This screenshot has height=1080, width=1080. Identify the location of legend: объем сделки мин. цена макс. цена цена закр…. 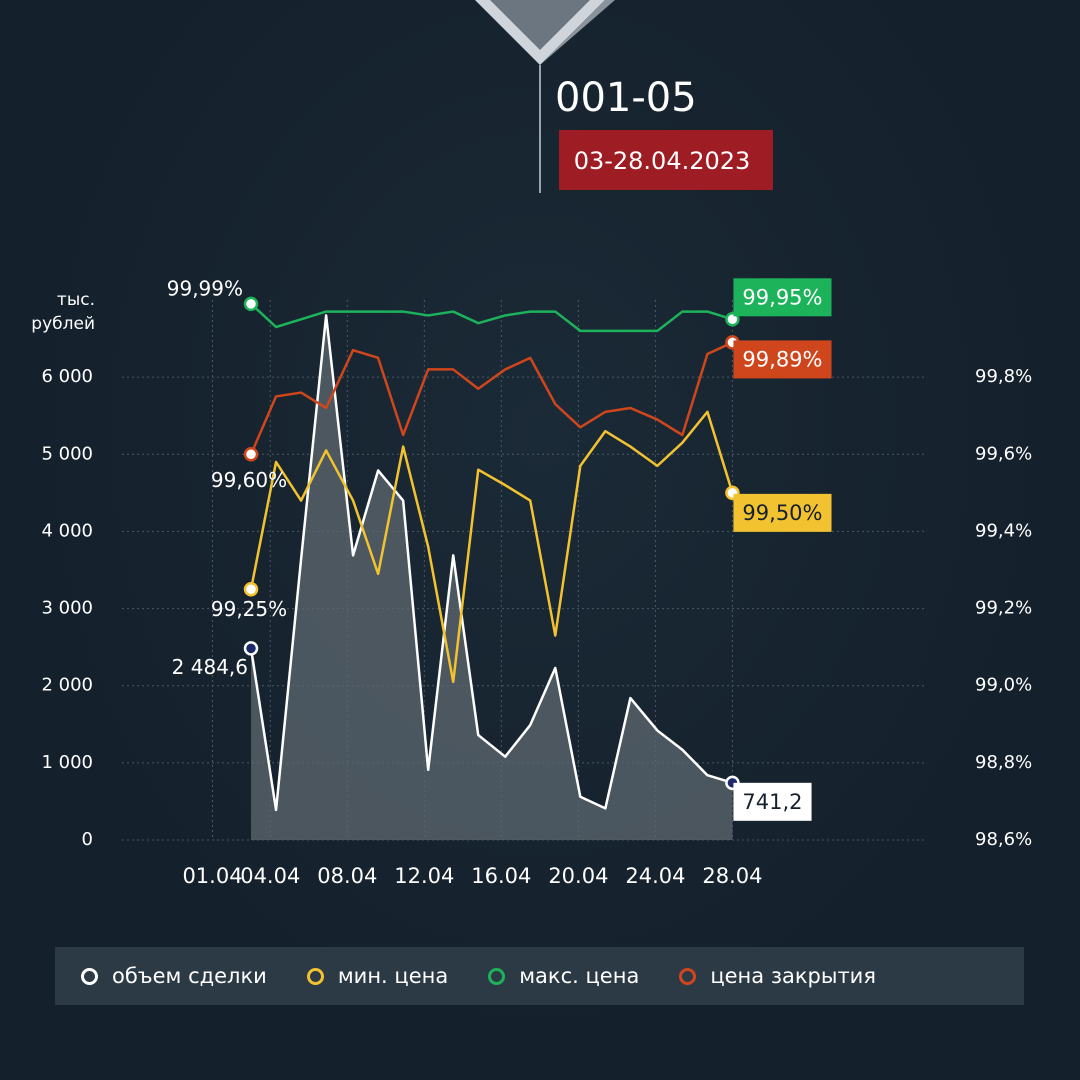
(539, 976).